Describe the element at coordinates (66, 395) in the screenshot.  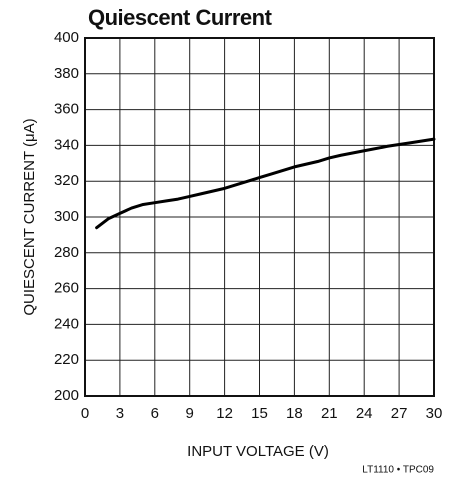
I see `y-tick-label: 200` at that location.